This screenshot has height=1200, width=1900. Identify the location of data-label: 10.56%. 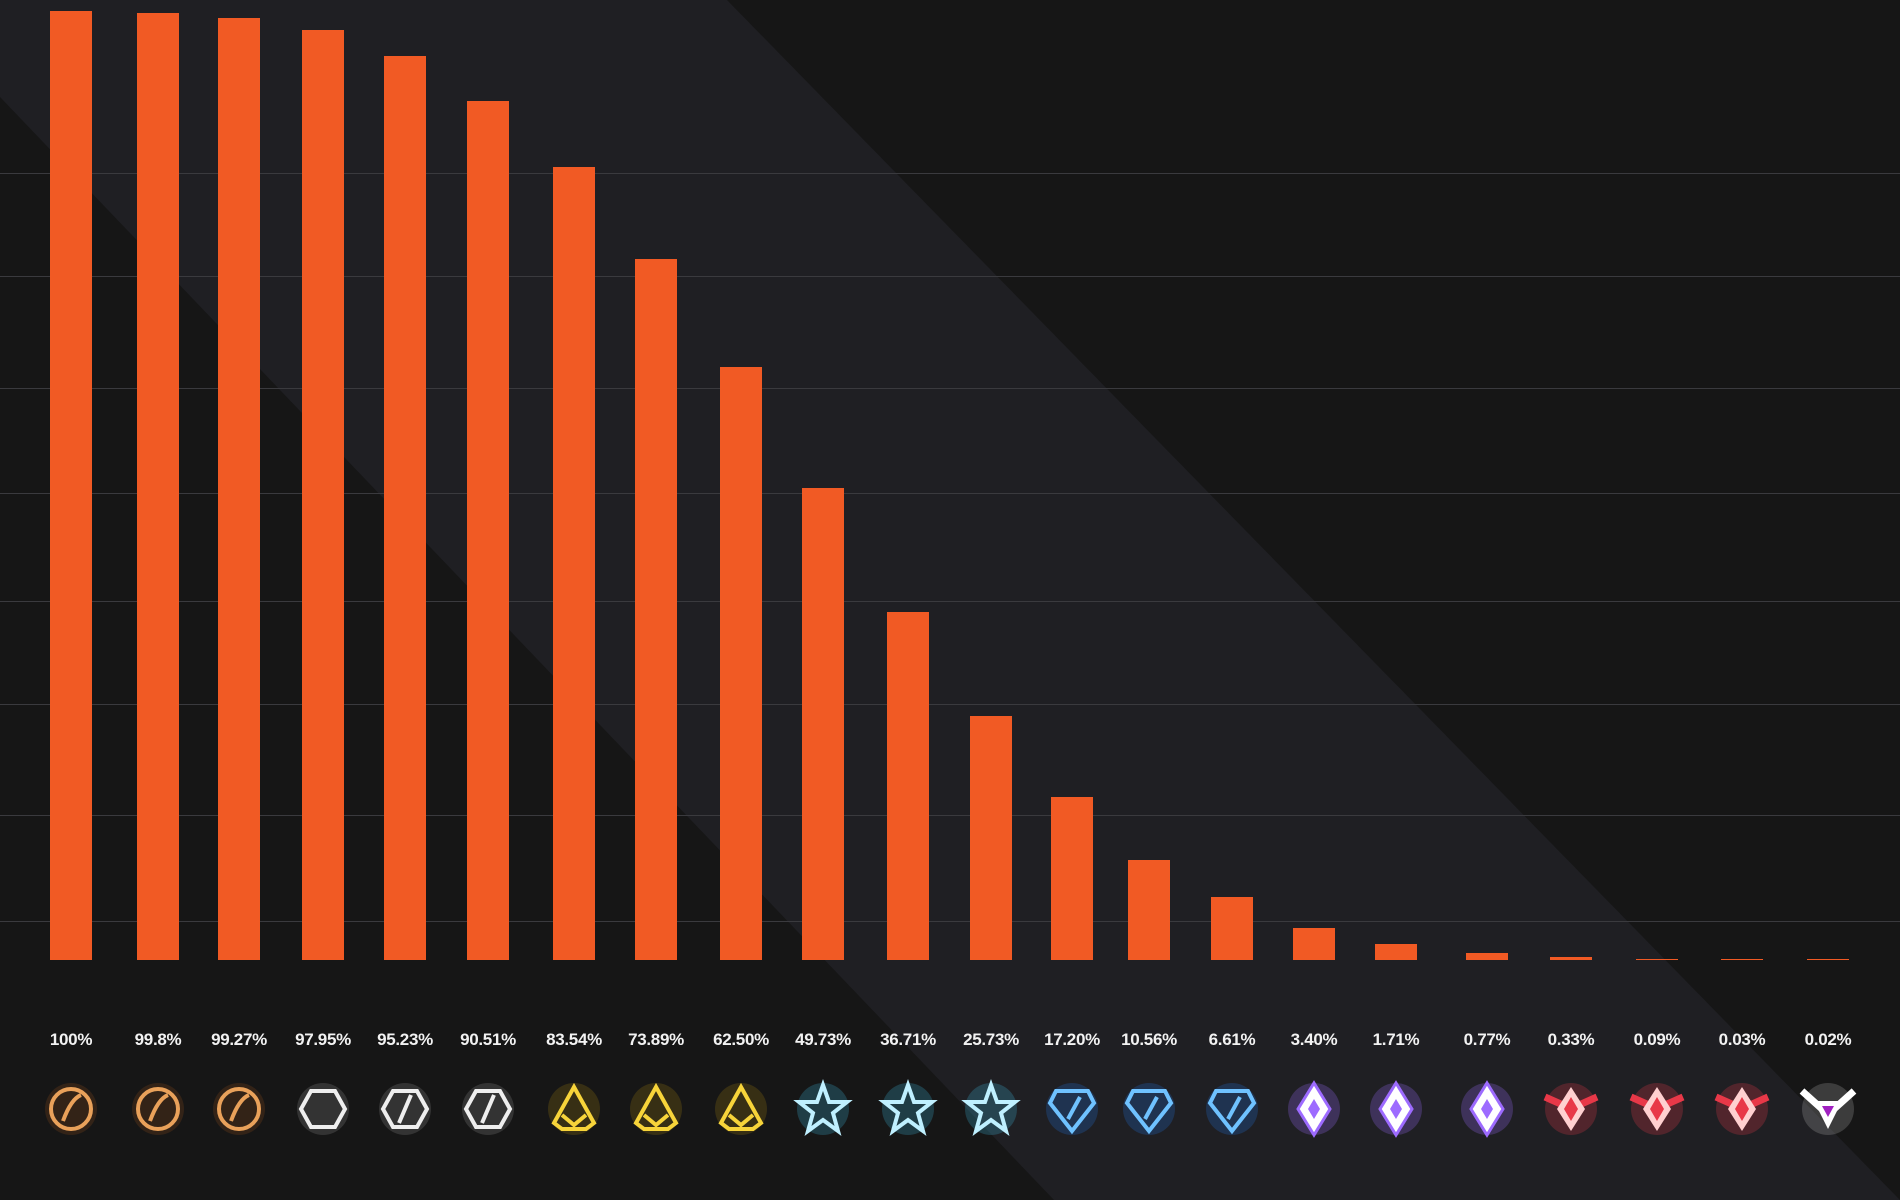
(1149, 1039).